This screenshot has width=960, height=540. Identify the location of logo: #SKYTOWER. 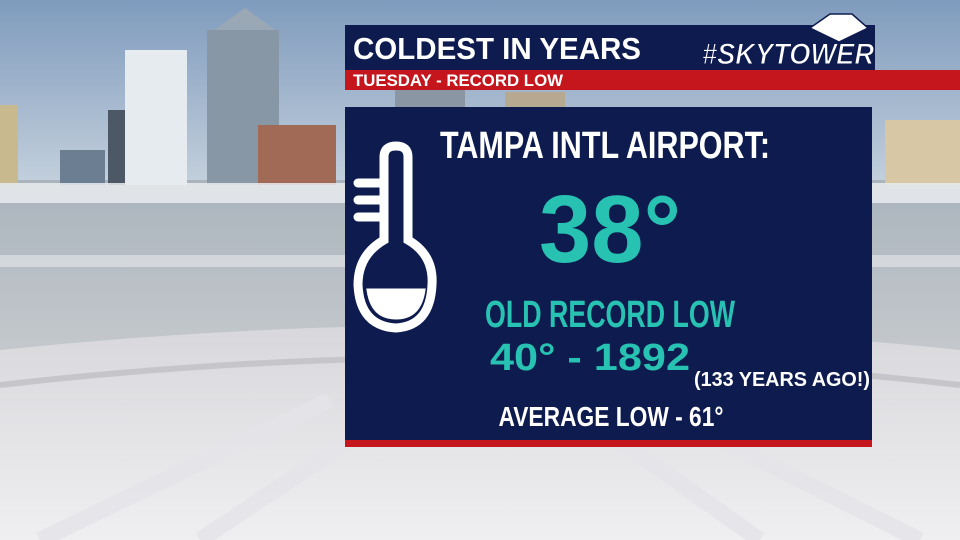
(788, 54).